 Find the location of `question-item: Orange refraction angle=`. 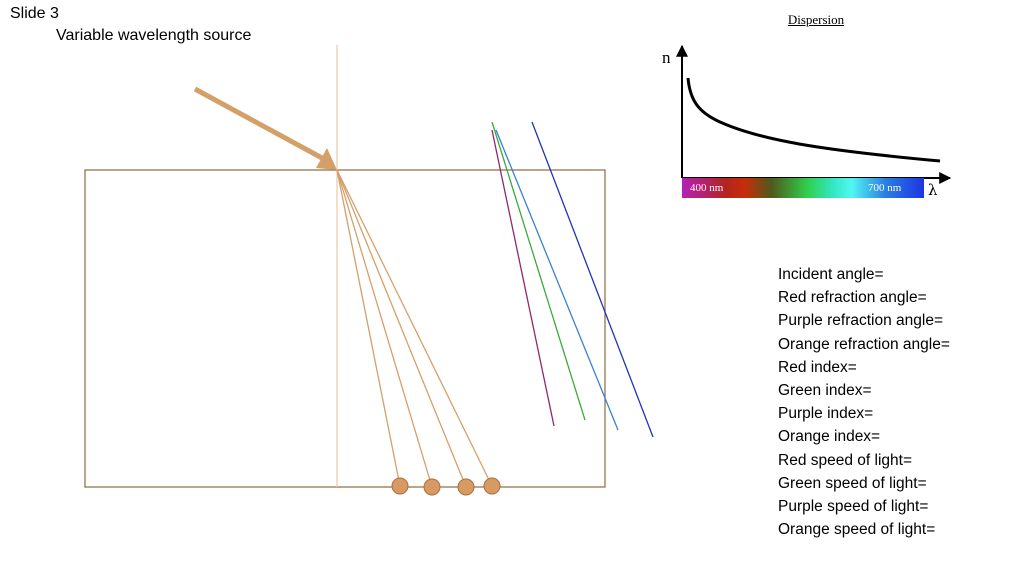

question-item: Orange refraction angle= is located at coordinates (864, 344).